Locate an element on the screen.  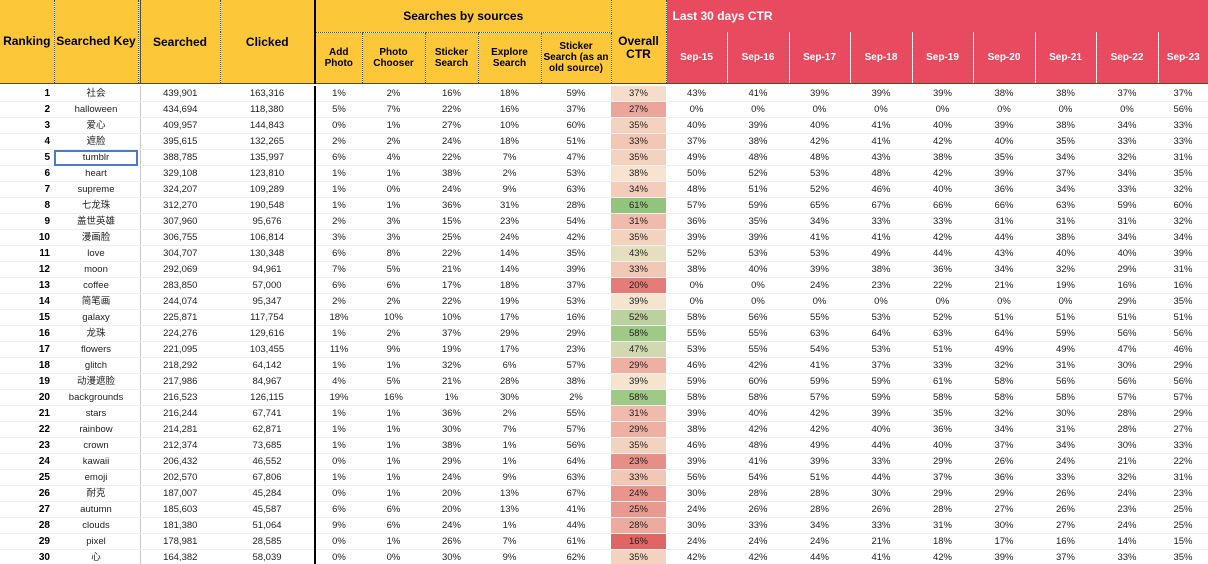
cell-searched: 181,380 is located at coordinates (180, 525).